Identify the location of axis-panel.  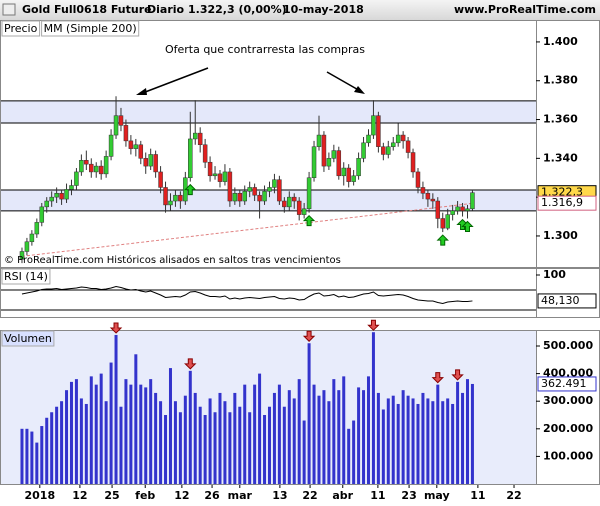
(568, 407).